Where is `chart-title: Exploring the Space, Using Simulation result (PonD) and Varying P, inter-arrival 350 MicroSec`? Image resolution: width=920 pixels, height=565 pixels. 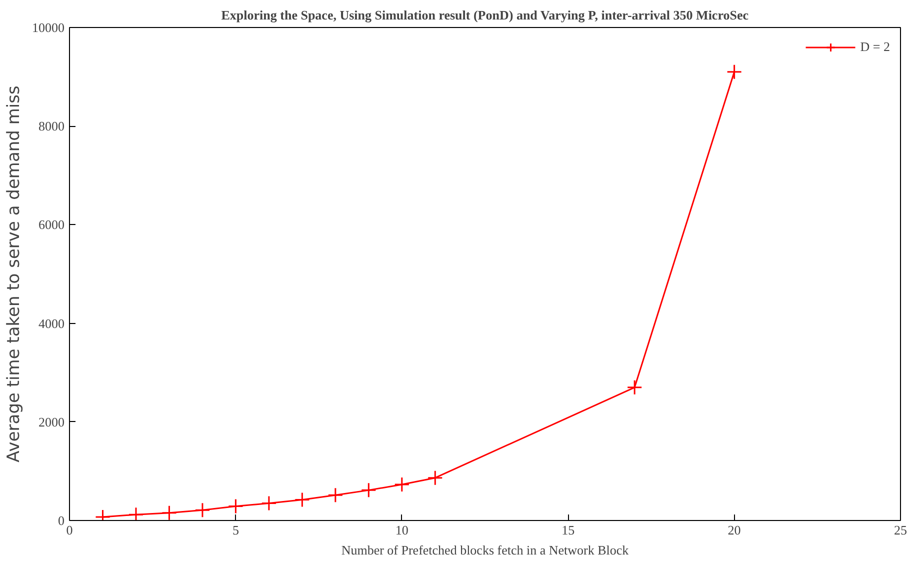
chart-title: Exploring the Space, Using Simulation result (PonD) and Varying P, inter-arrival 350 MicroSec is located at coordinates (485, 15).